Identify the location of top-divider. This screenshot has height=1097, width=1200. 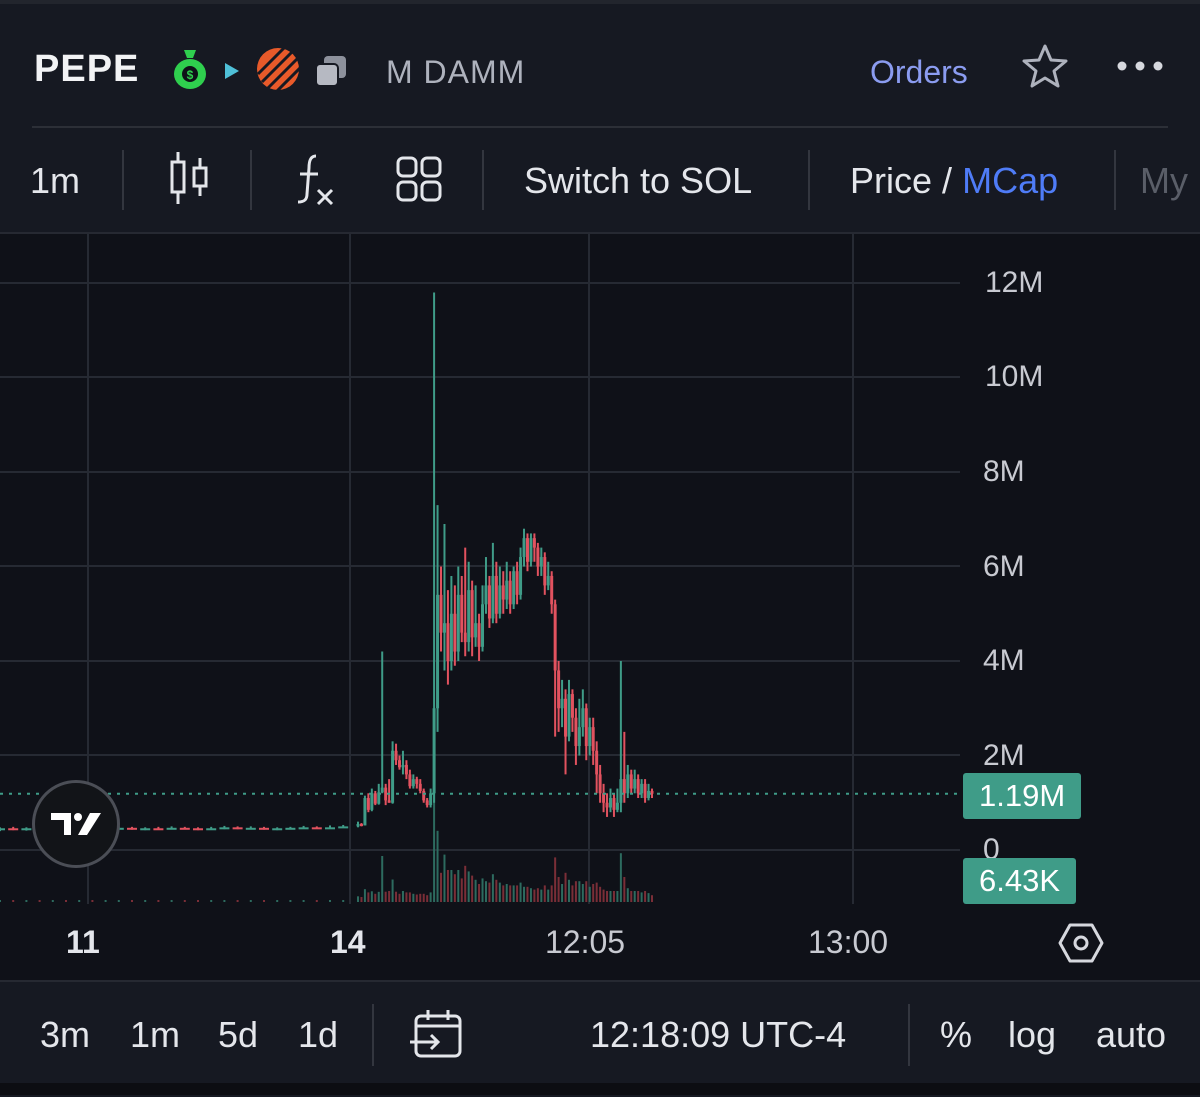
(600, 2).